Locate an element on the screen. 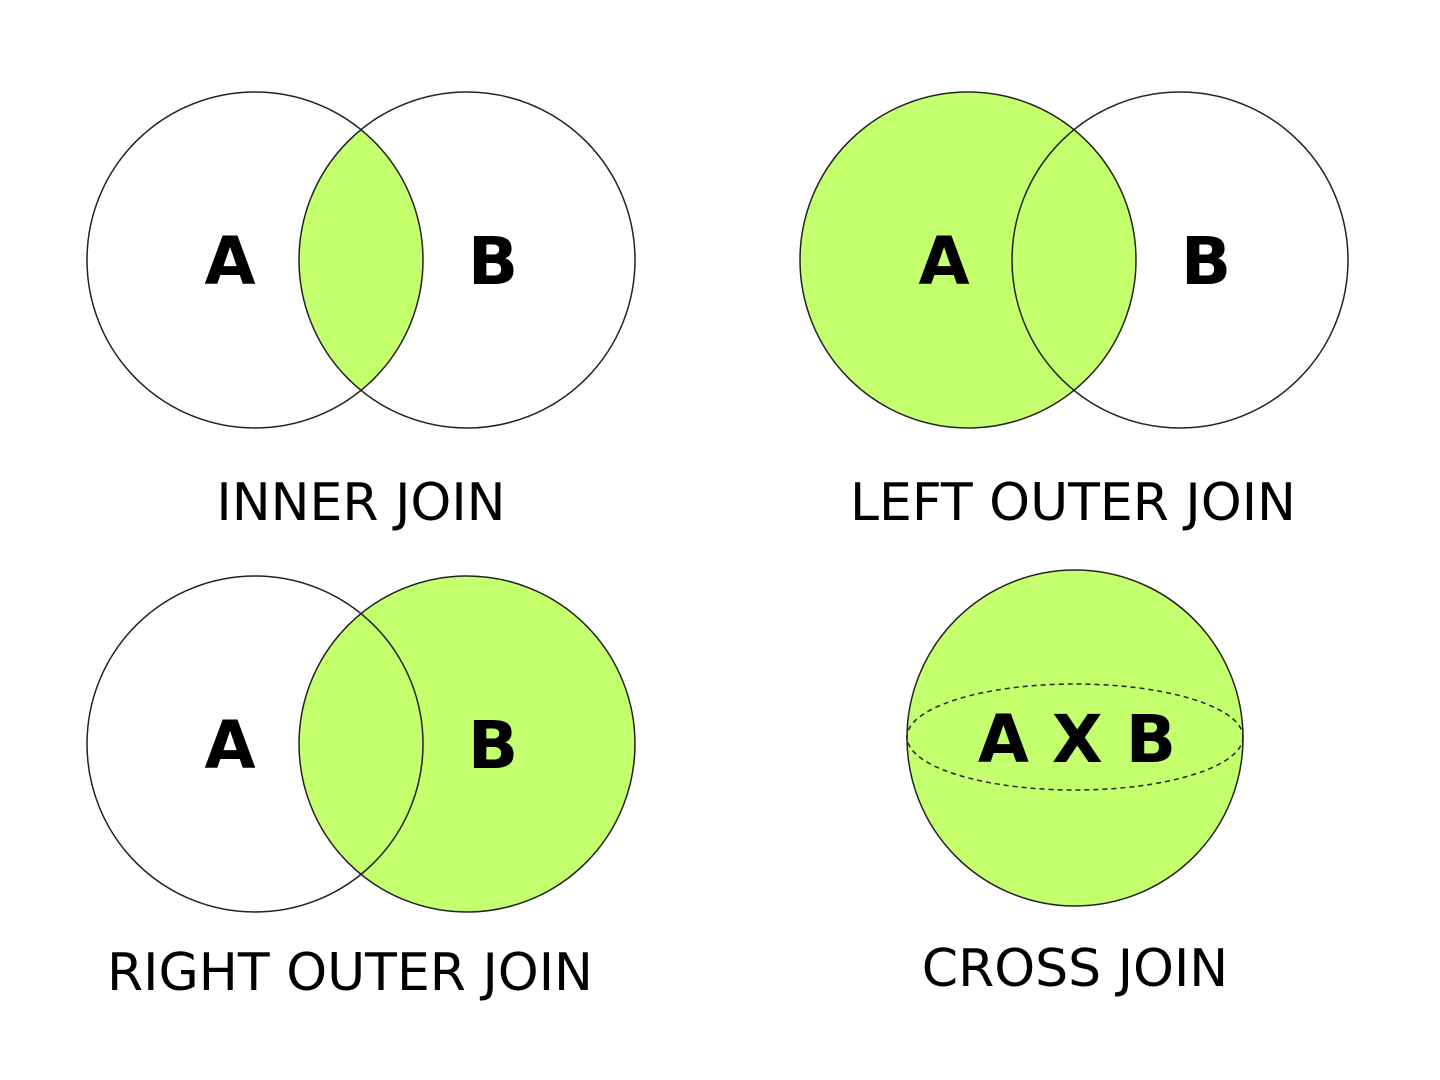 The image size is (1440, 1080). inner-join-set-b-label: B is located at coordinates (493, 261).